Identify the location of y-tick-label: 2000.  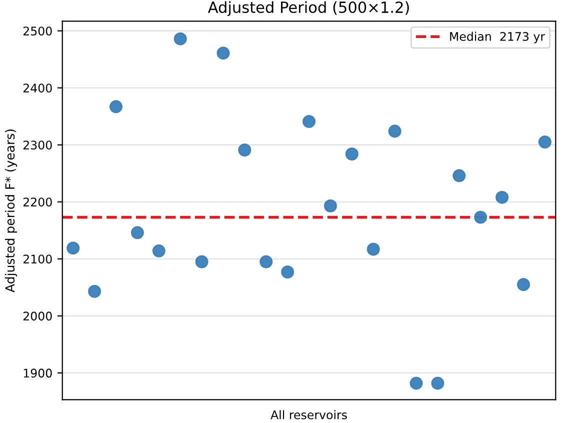
(37, 316).